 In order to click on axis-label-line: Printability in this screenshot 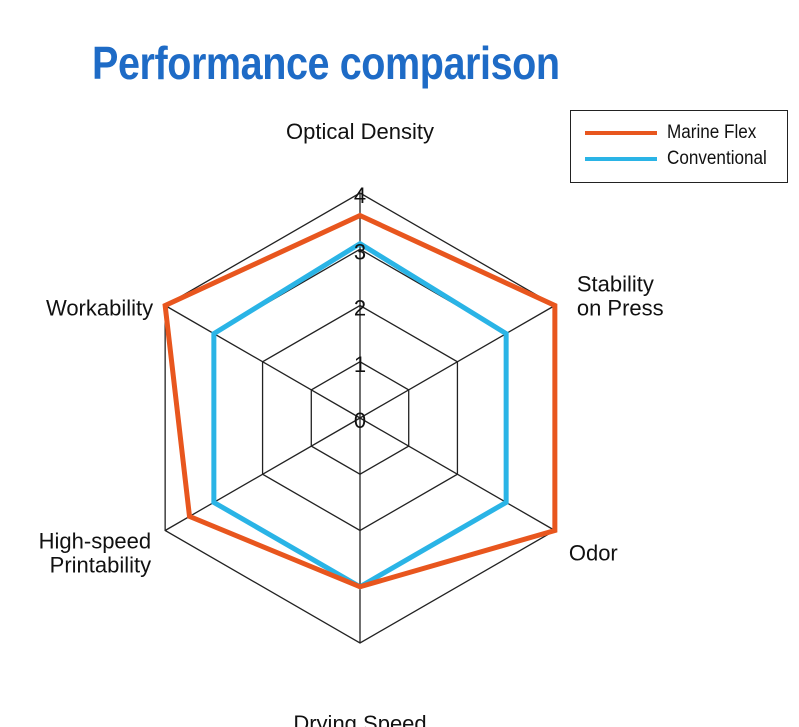, I will do `click(100, 565)`.